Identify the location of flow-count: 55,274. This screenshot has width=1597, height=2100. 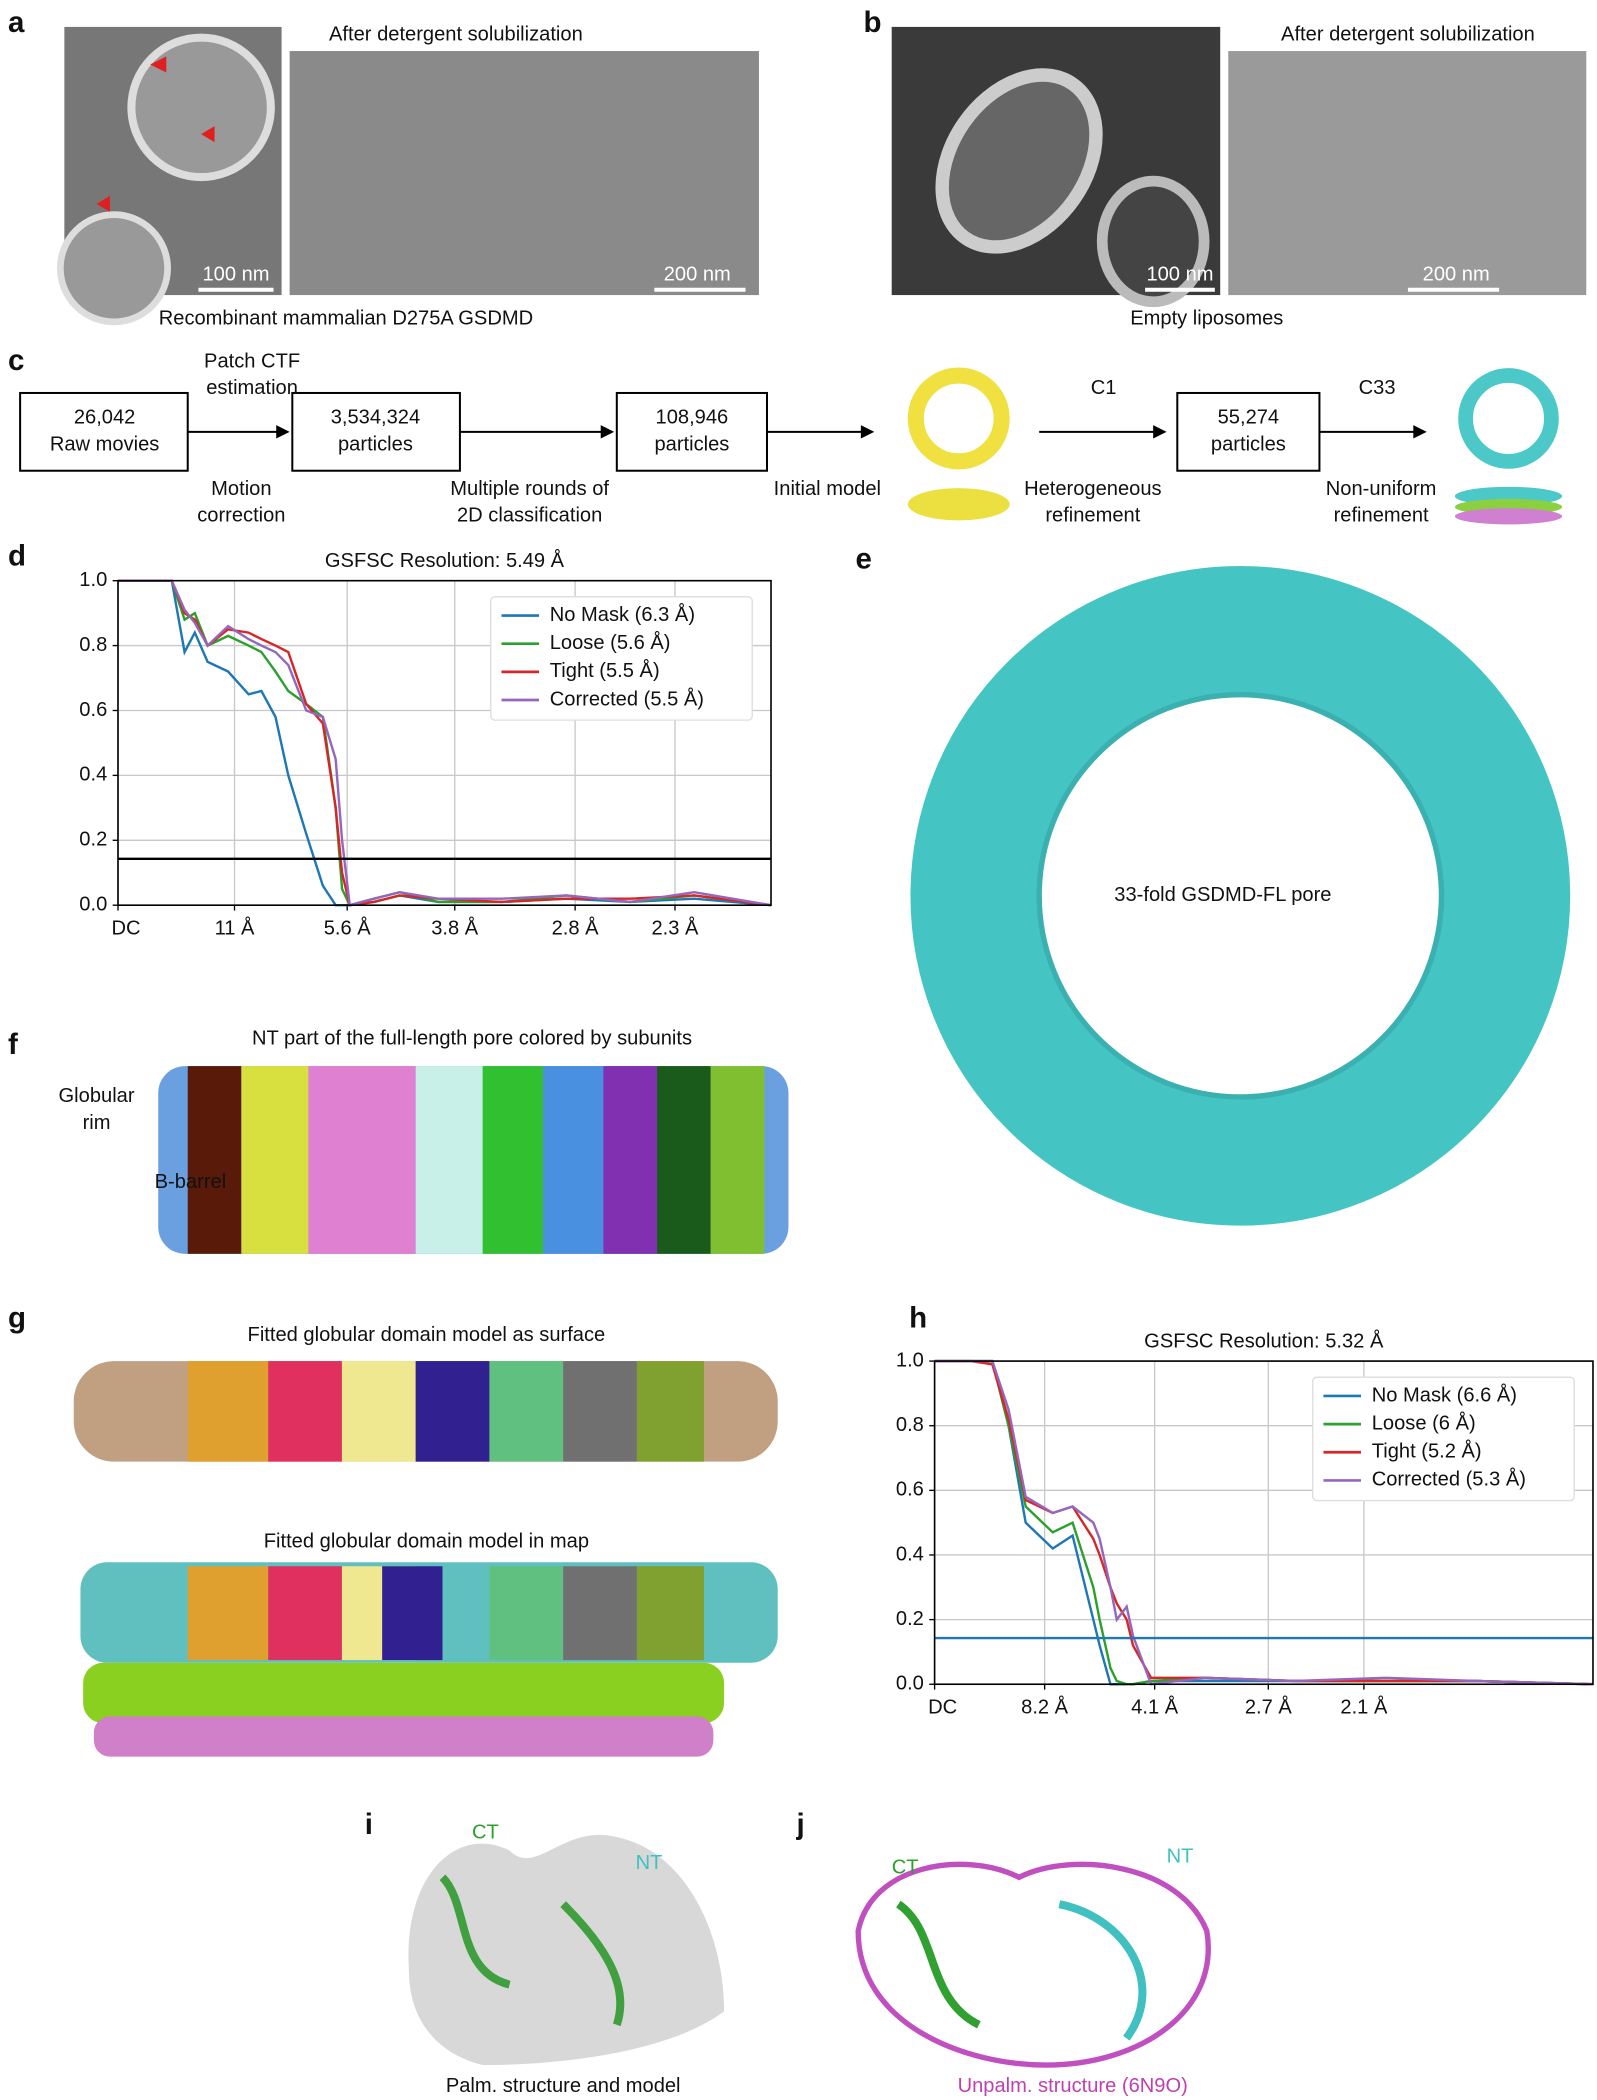
(1249, 418).